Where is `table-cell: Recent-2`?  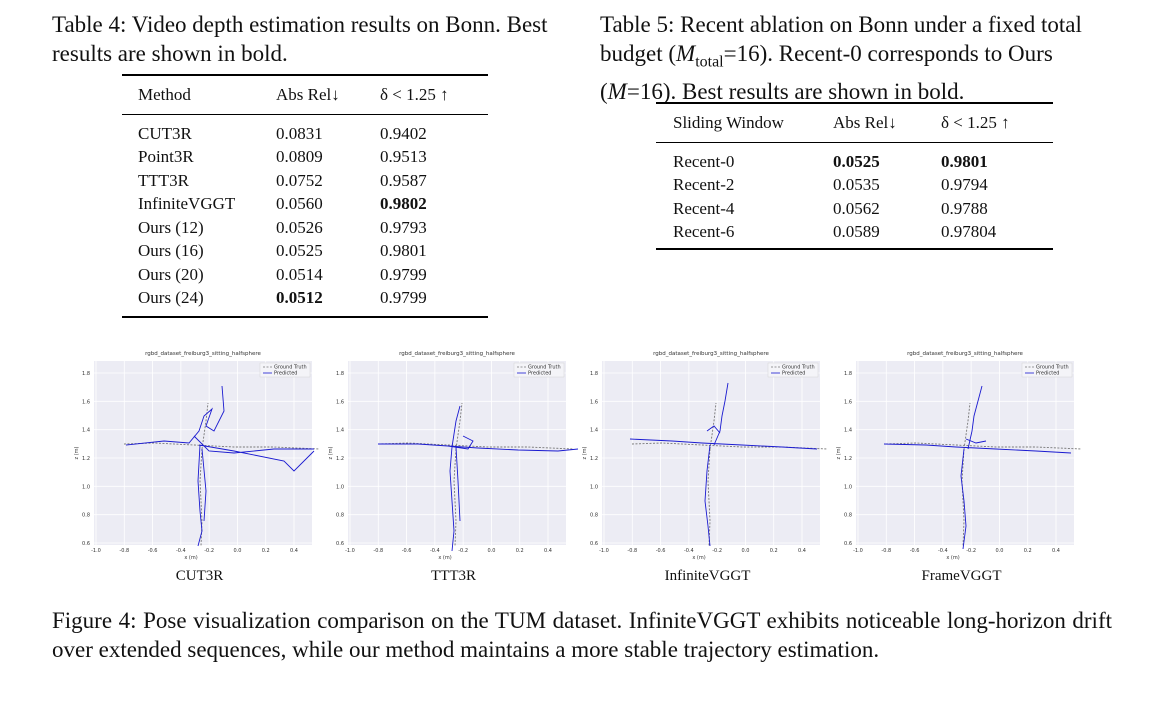 table-cell: Recent-2 is located at coordinates (704, 185).